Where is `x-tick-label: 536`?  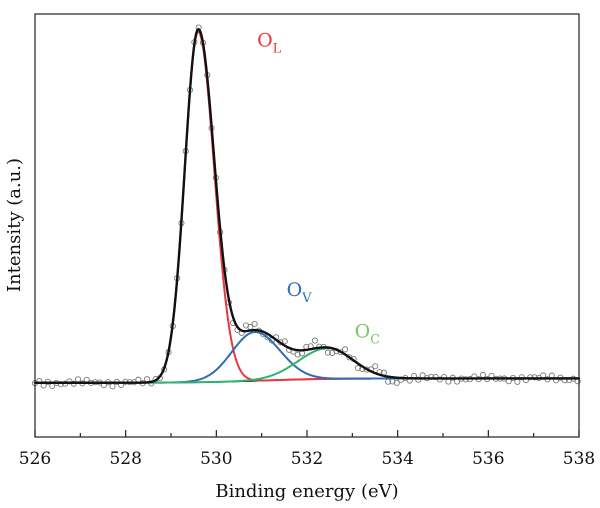 x-tick-label: 536 is located at coordinates (488, 459).